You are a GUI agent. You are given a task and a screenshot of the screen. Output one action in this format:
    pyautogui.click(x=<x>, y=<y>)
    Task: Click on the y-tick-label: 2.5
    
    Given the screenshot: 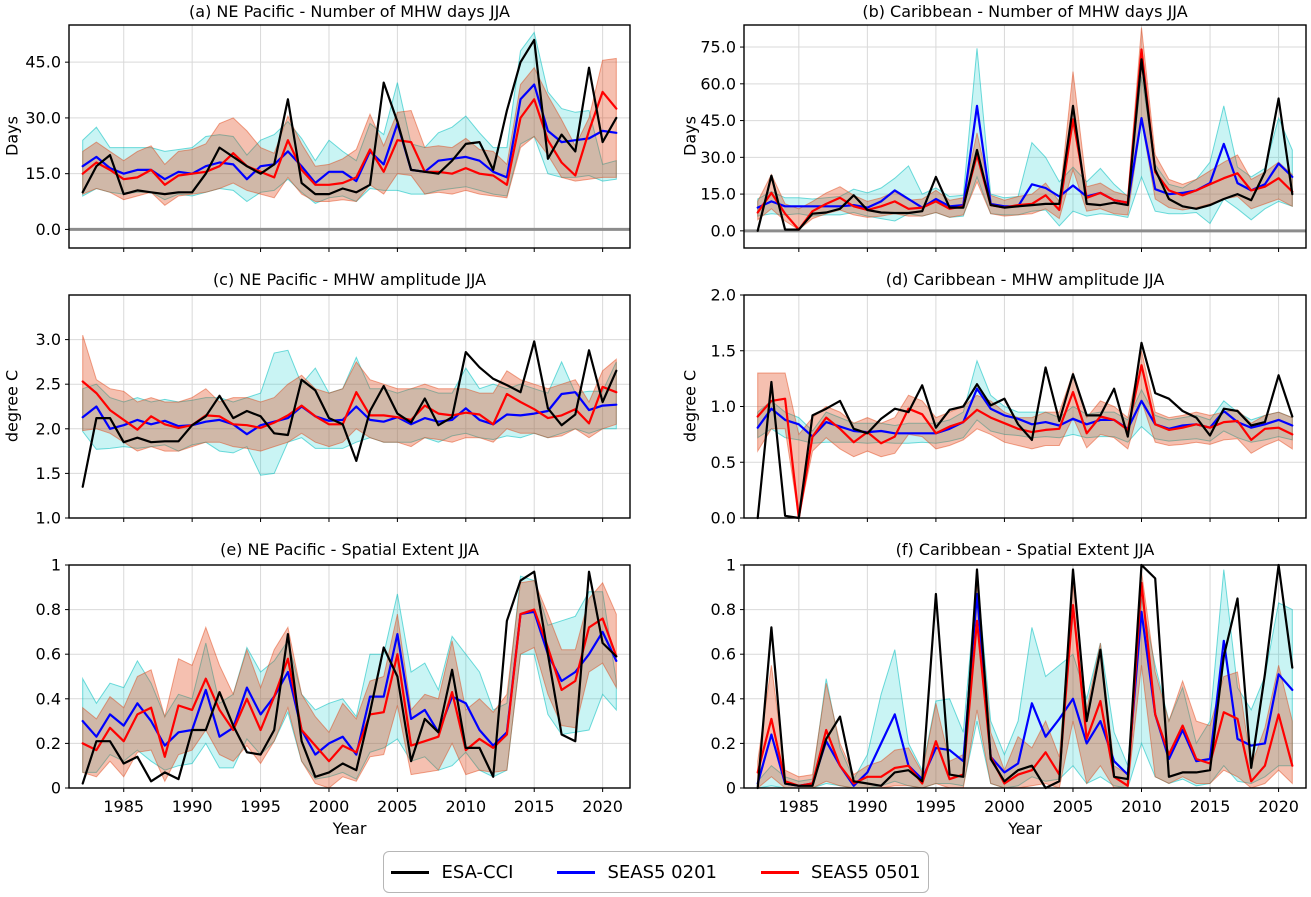 What is the action you would take?
    pyautogui.click(x=48, y=384)
    